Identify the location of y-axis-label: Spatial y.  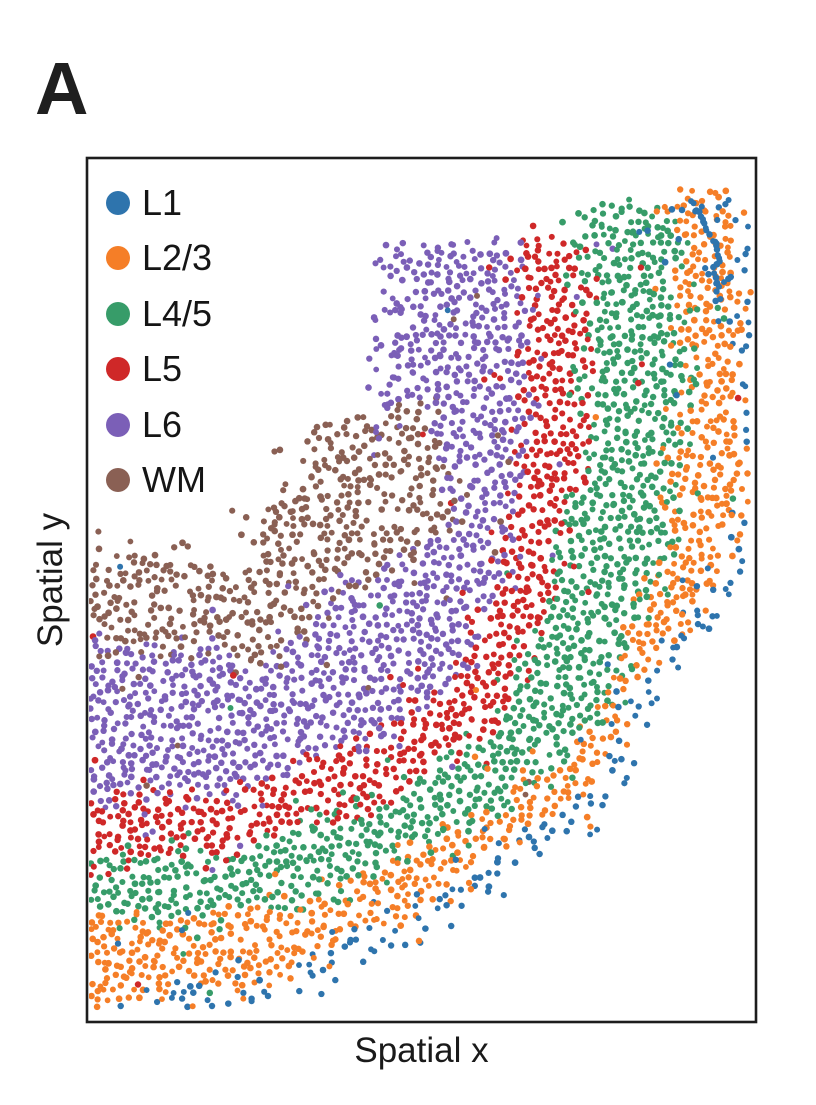
(50, 580).